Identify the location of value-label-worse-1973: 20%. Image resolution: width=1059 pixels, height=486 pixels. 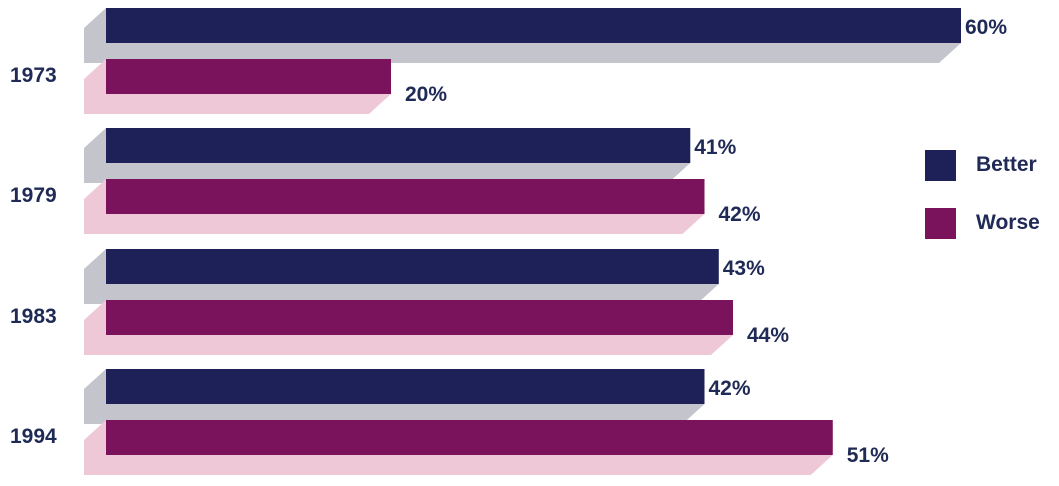
(426, 94).